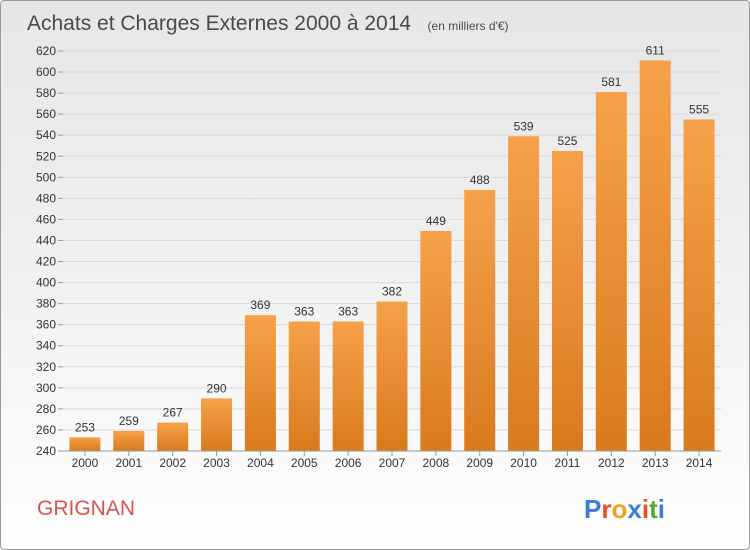 The width and height of the screenshot is (750, 550). Describe the element at coordinates (260, 463) in the screenshot. I see `x-tick-label-2004: 2004` at that location.